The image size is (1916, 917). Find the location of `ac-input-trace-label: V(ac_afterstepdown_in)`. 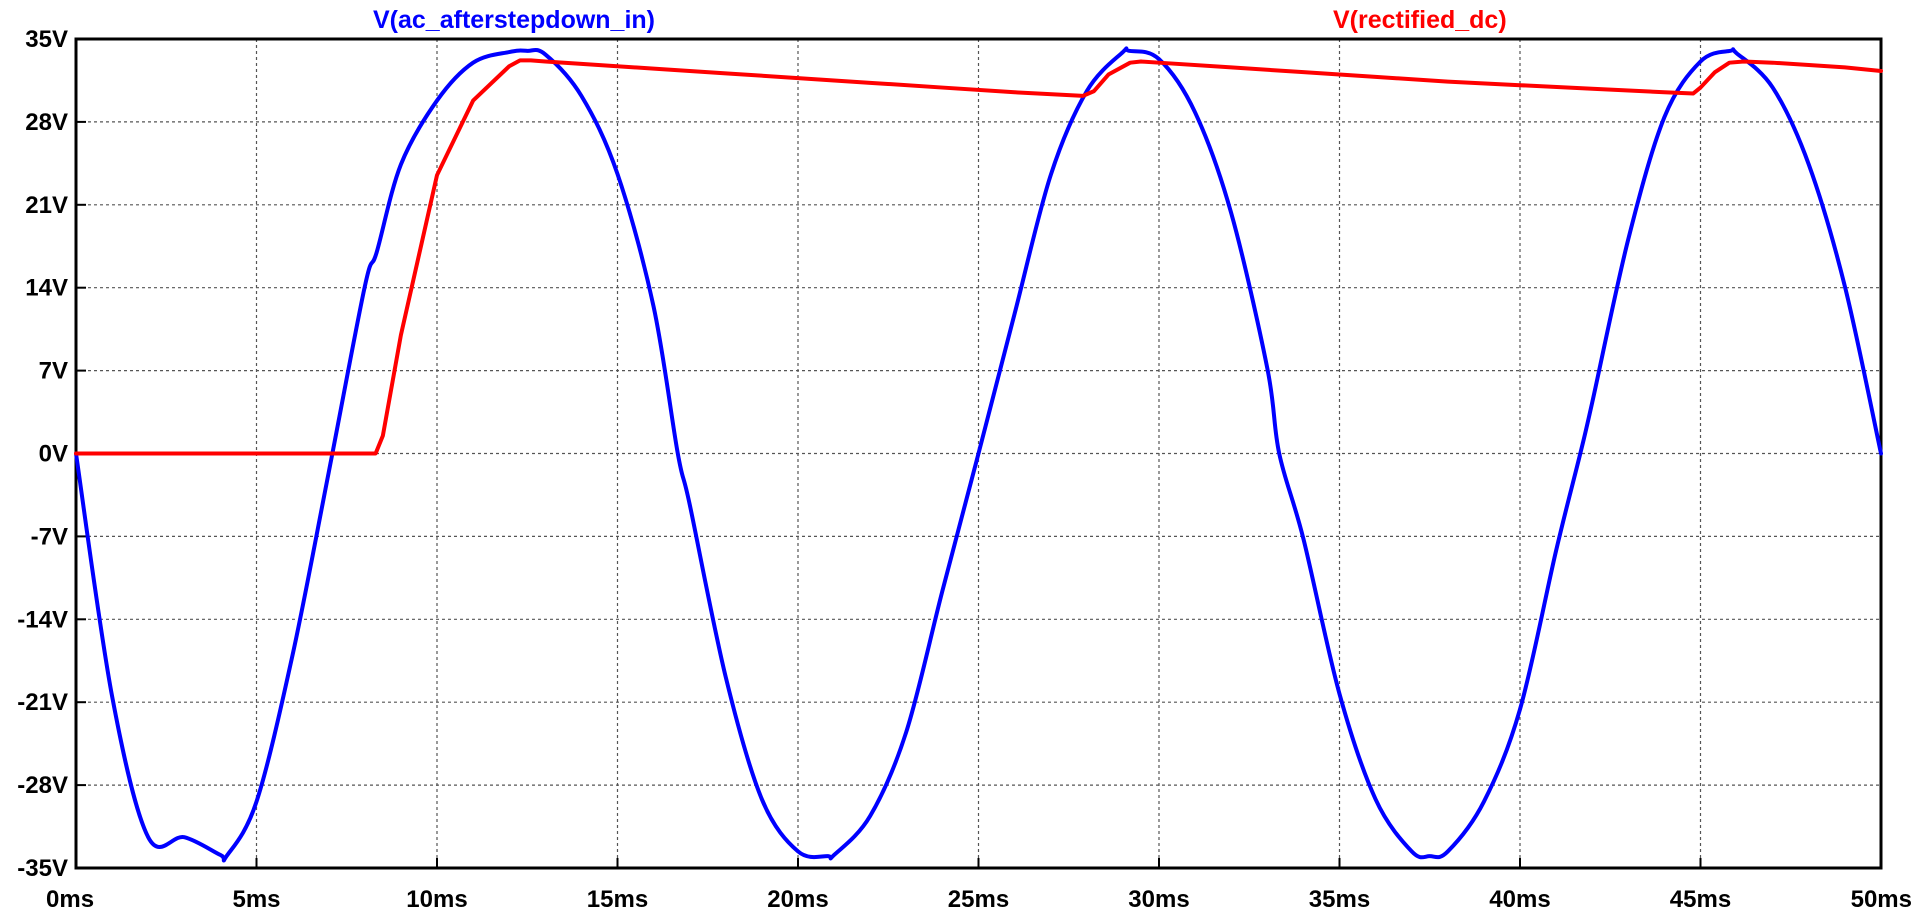

ac-input-trace-label: V(ac_afterstepdown_in) is located at coordinates (514, 20).